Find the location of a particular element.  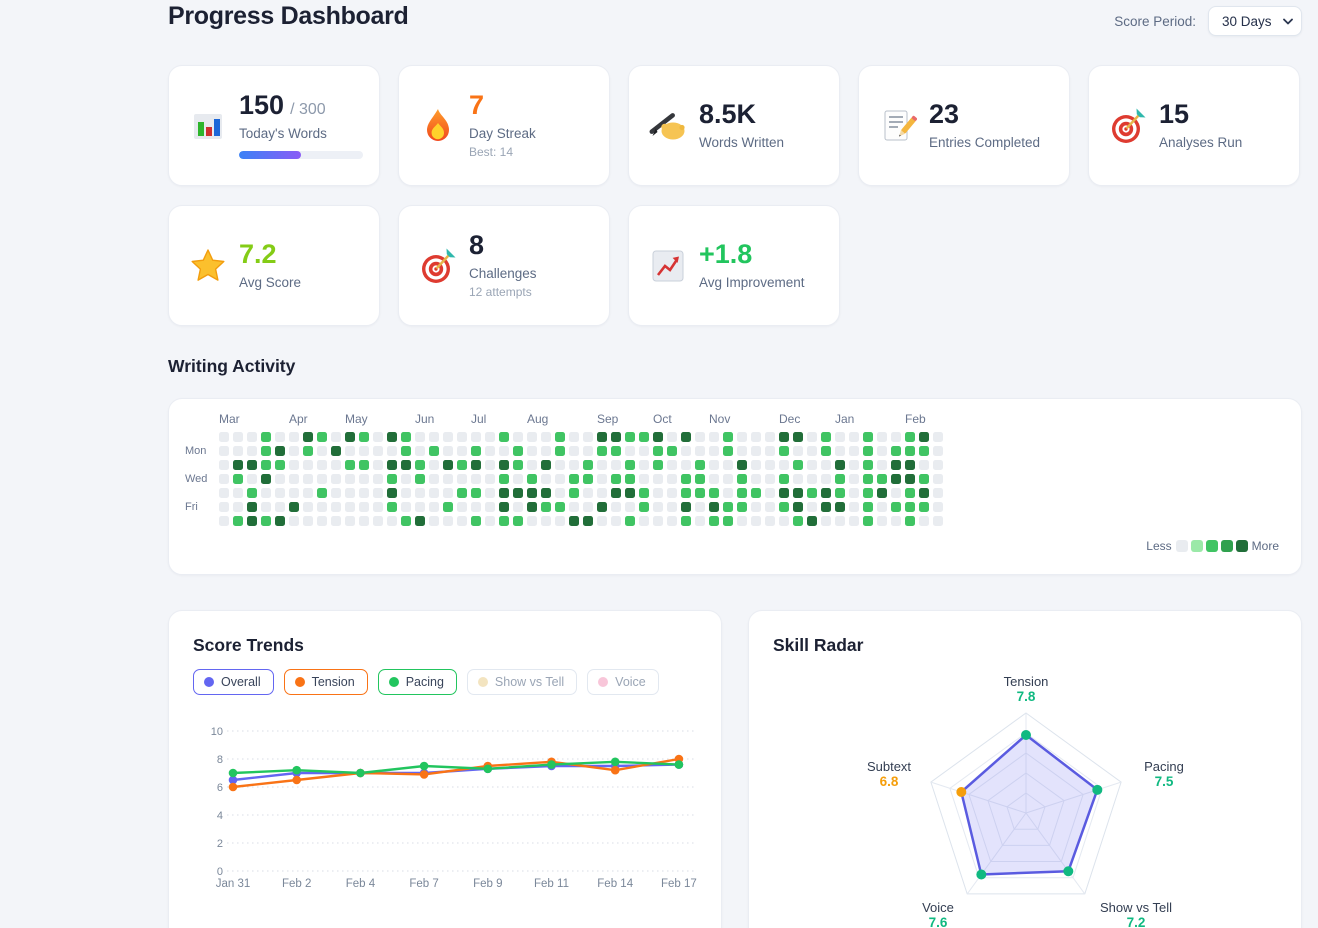

score-period-select: 30 Days is located at coordinates (1255, 21).